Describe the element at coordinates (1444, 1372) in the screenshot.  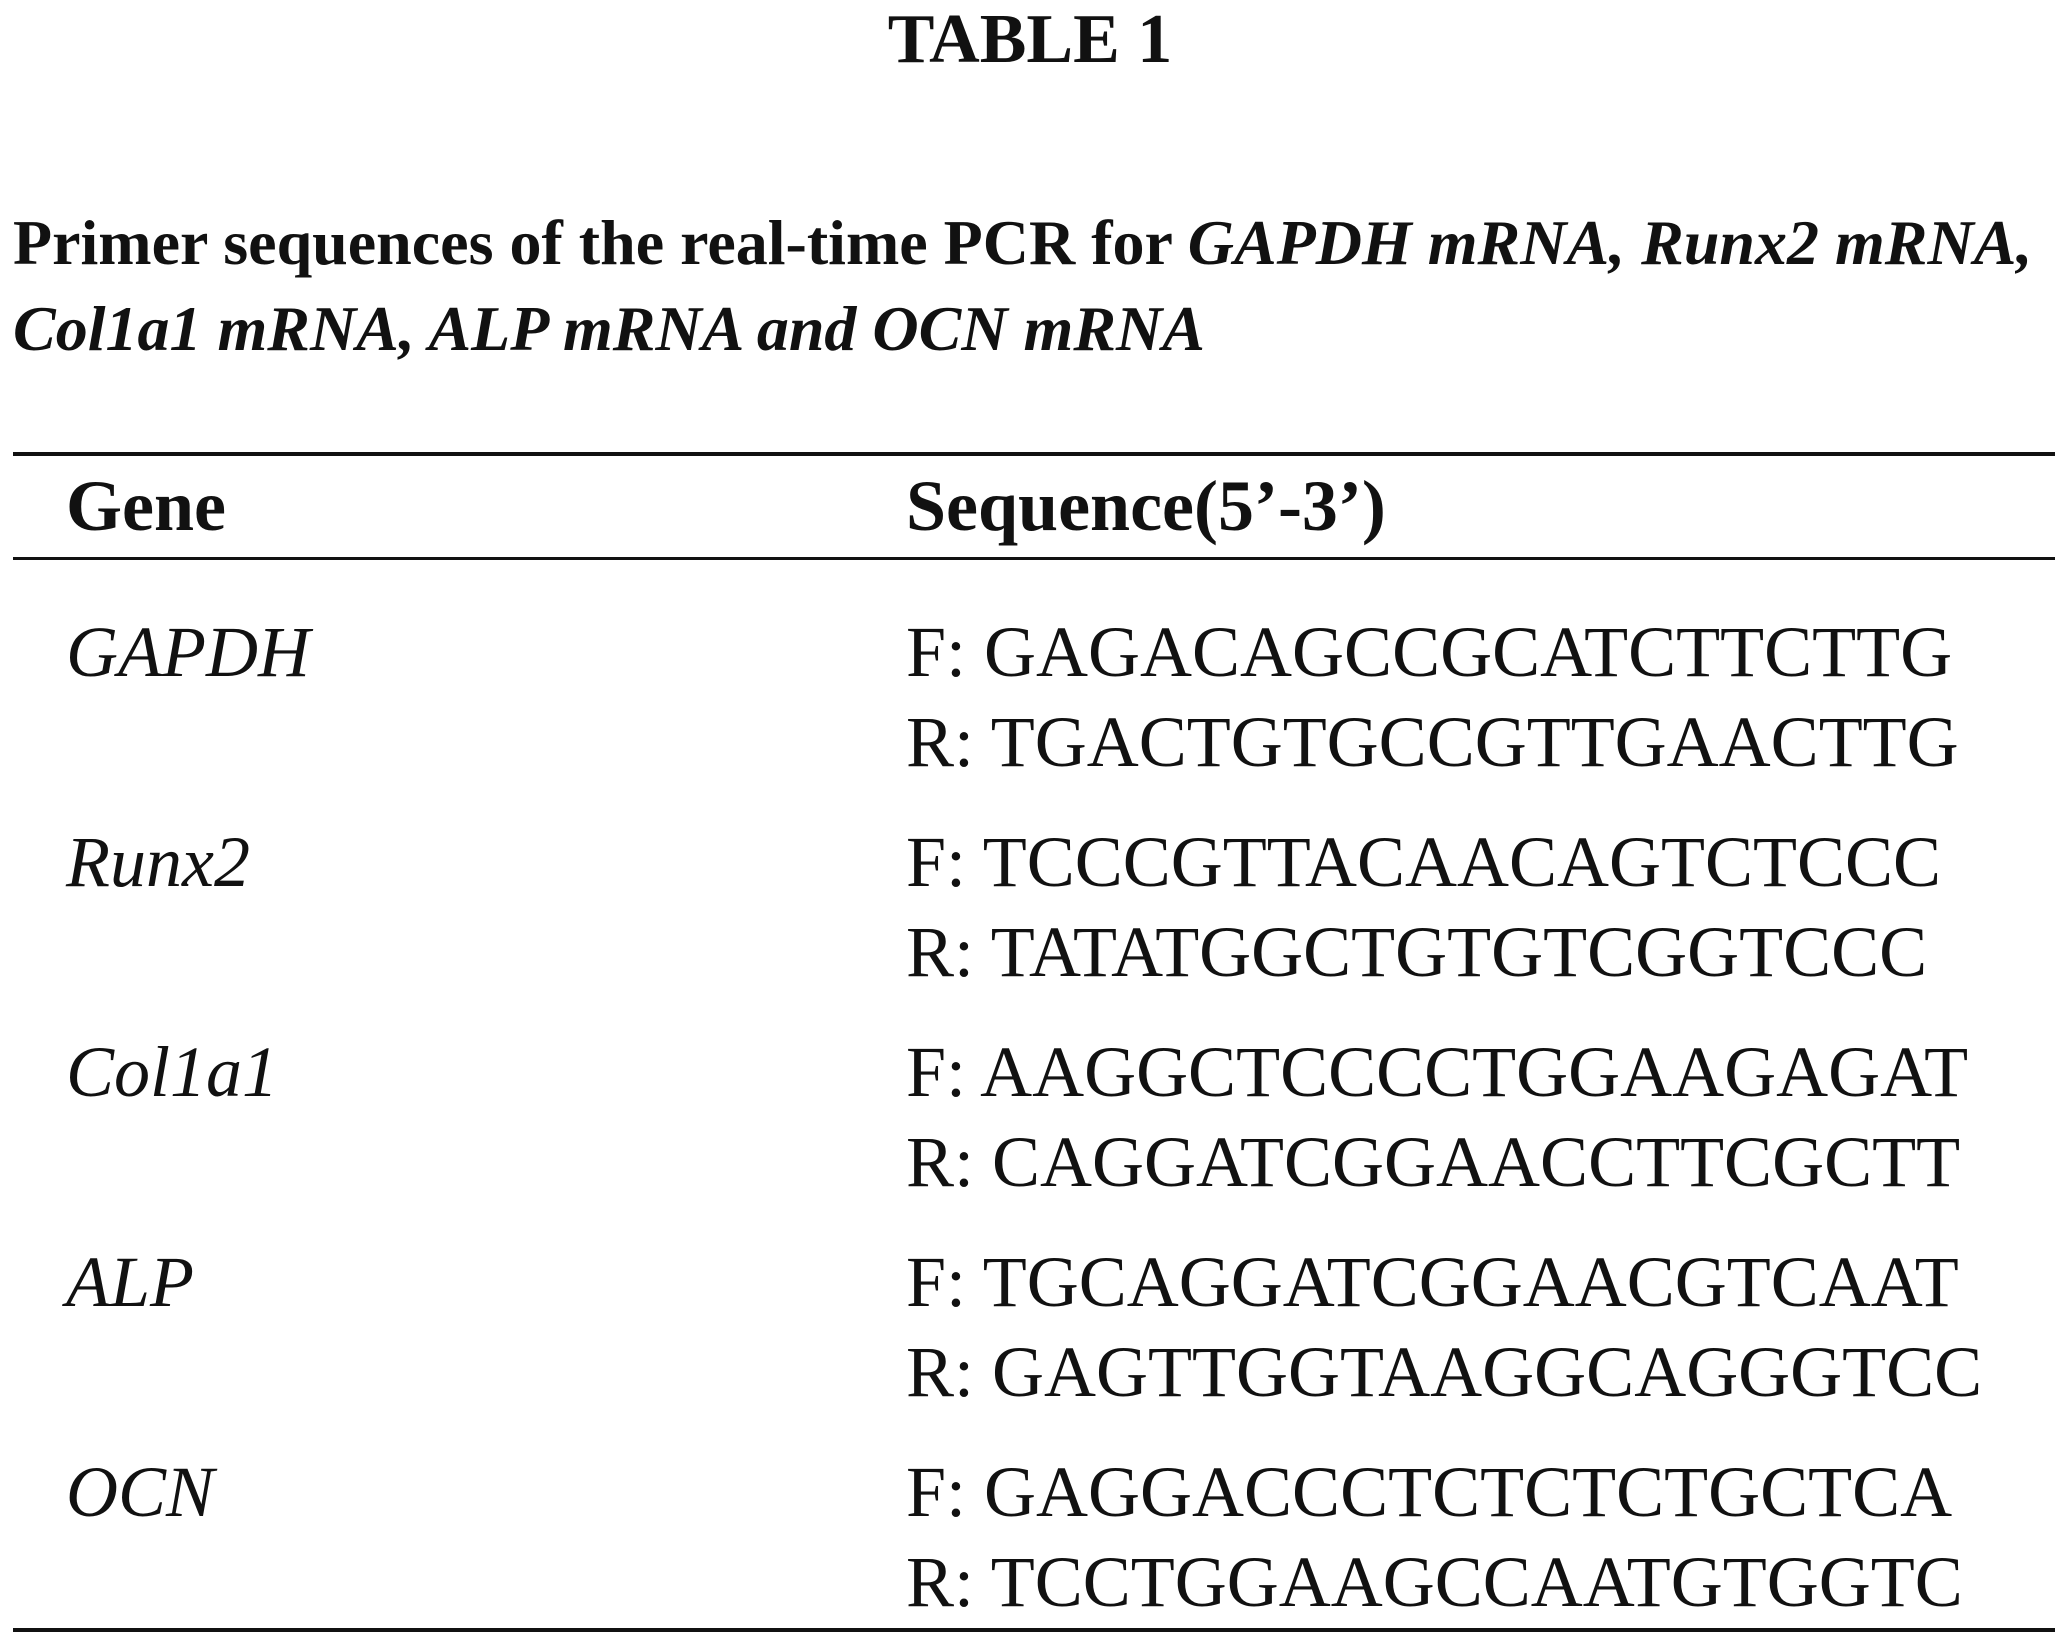
I see `reverse-primer: R: GAGTTGGTAAGGCAGGGTCC` at that location.